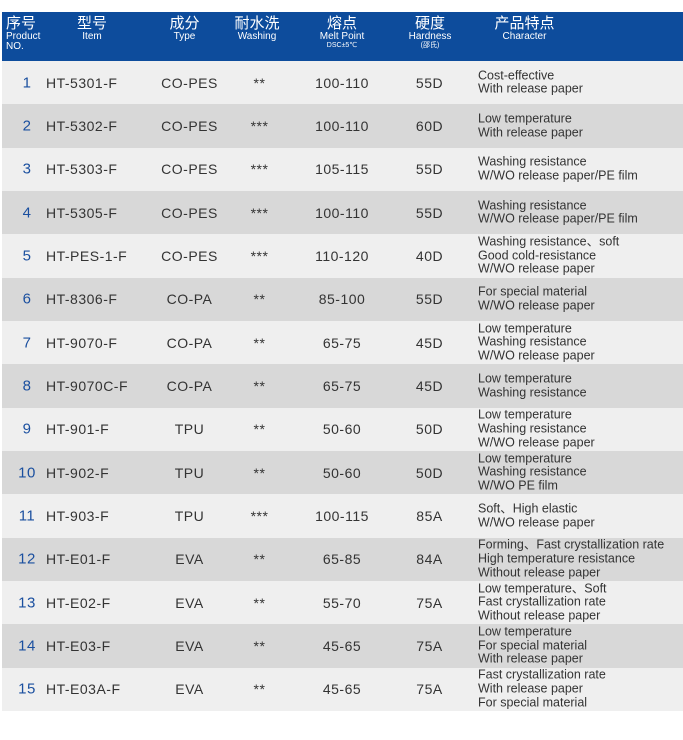 This screenshot has height=740, width=683. I want to click on cell-item: HT-9070-F, so click(82, 342).